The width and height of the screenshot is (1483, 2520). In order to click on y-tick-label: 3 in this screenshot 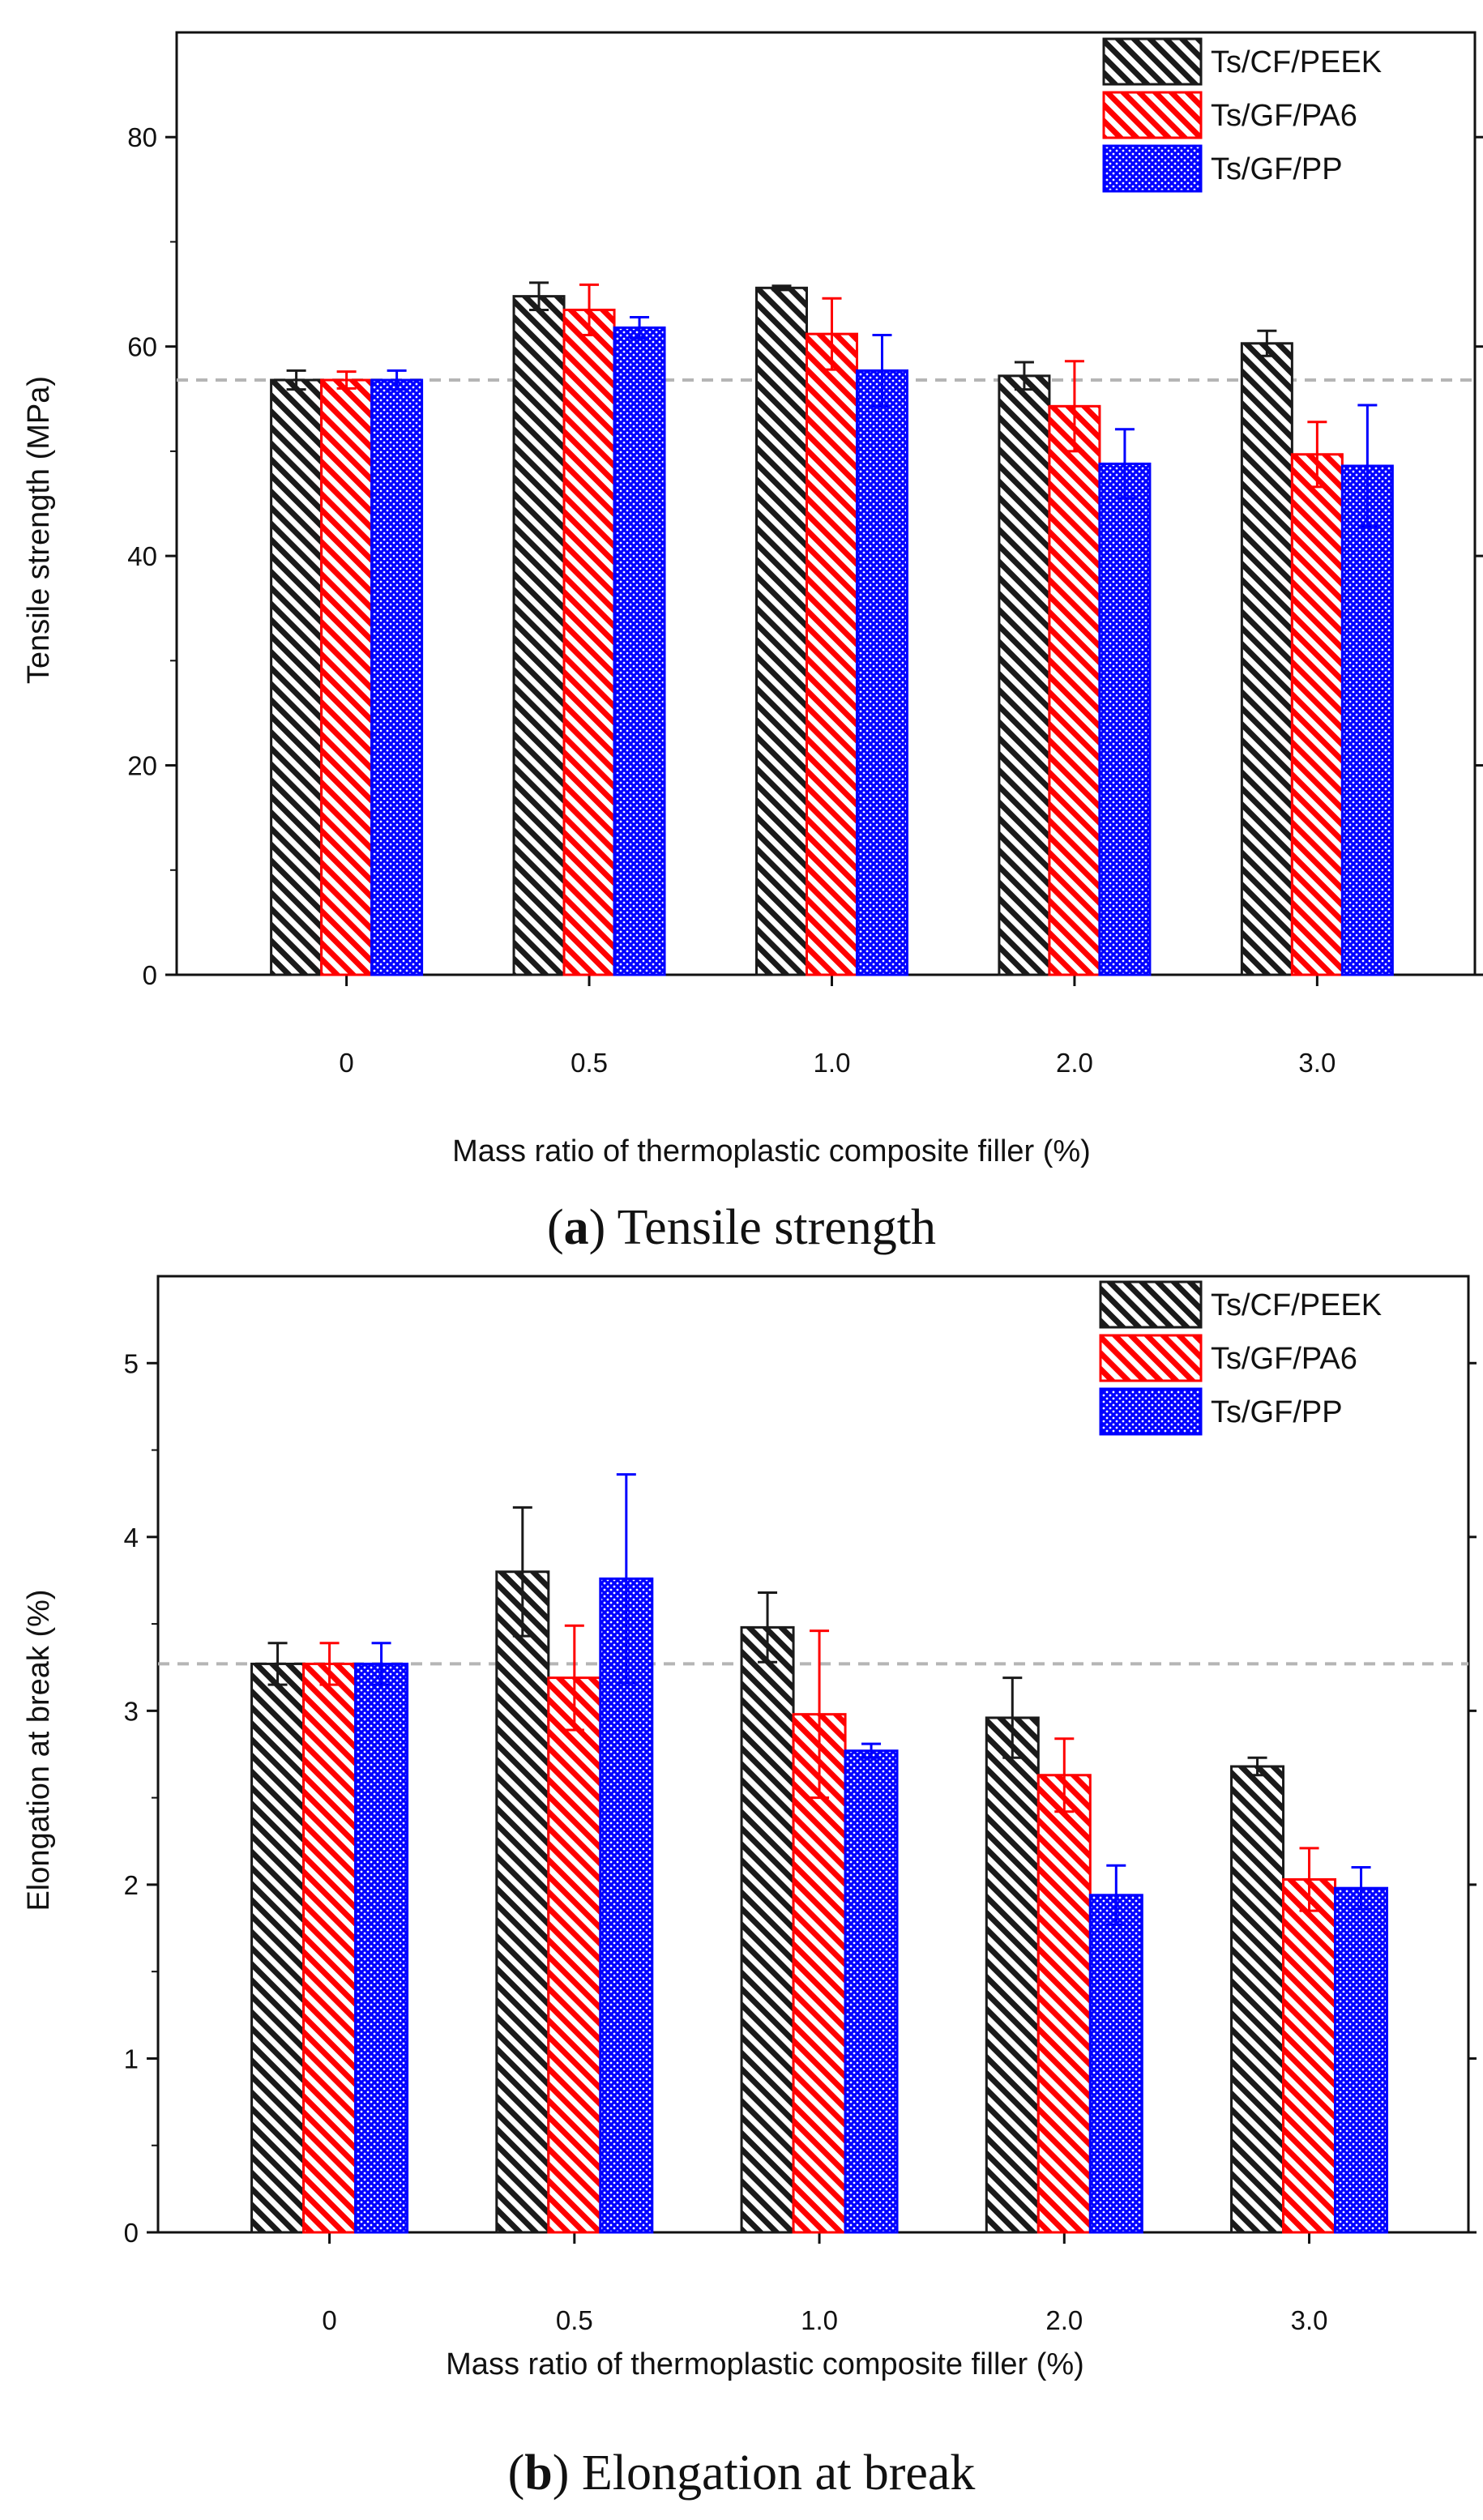, I will do `click(131, 1711)`.